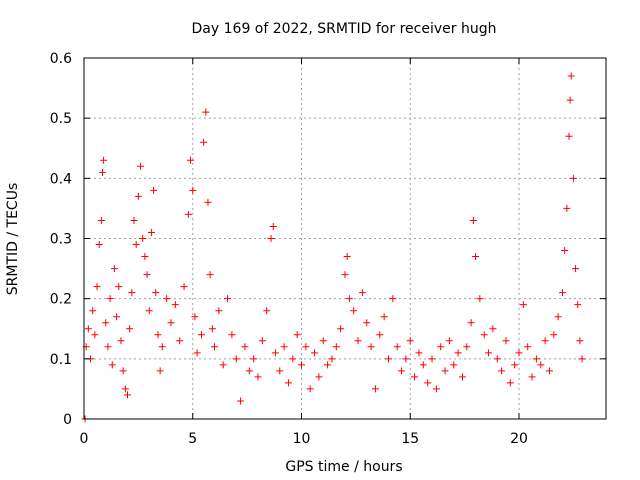  What do you see at coordinates (61, 119) in the screenshot?
I see `y-tick-label: 0.5` at bounding box center [61, 119].